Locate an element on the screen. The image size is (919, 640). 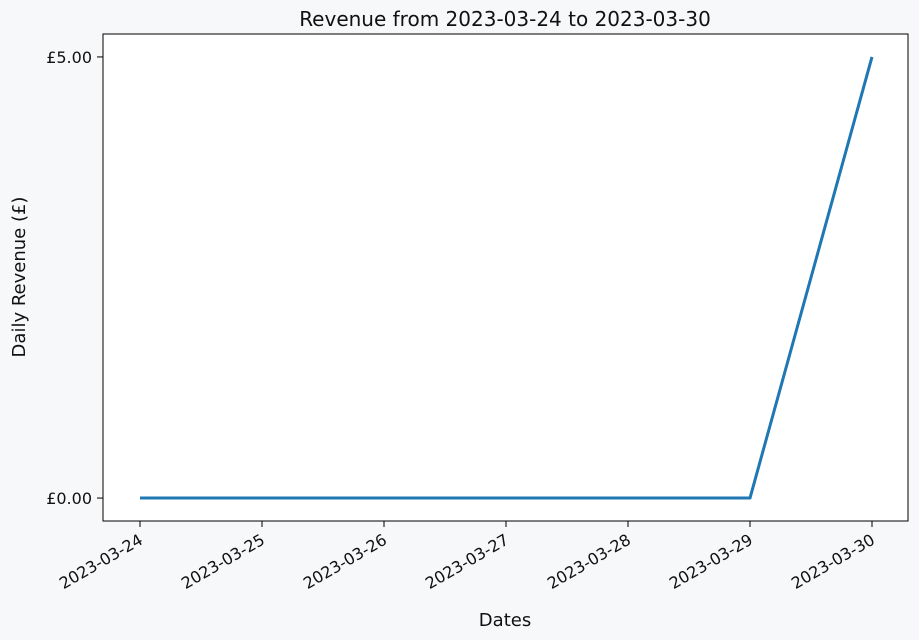
x-tick-label: 2023-03-26 is located at coordinates (345, 561).